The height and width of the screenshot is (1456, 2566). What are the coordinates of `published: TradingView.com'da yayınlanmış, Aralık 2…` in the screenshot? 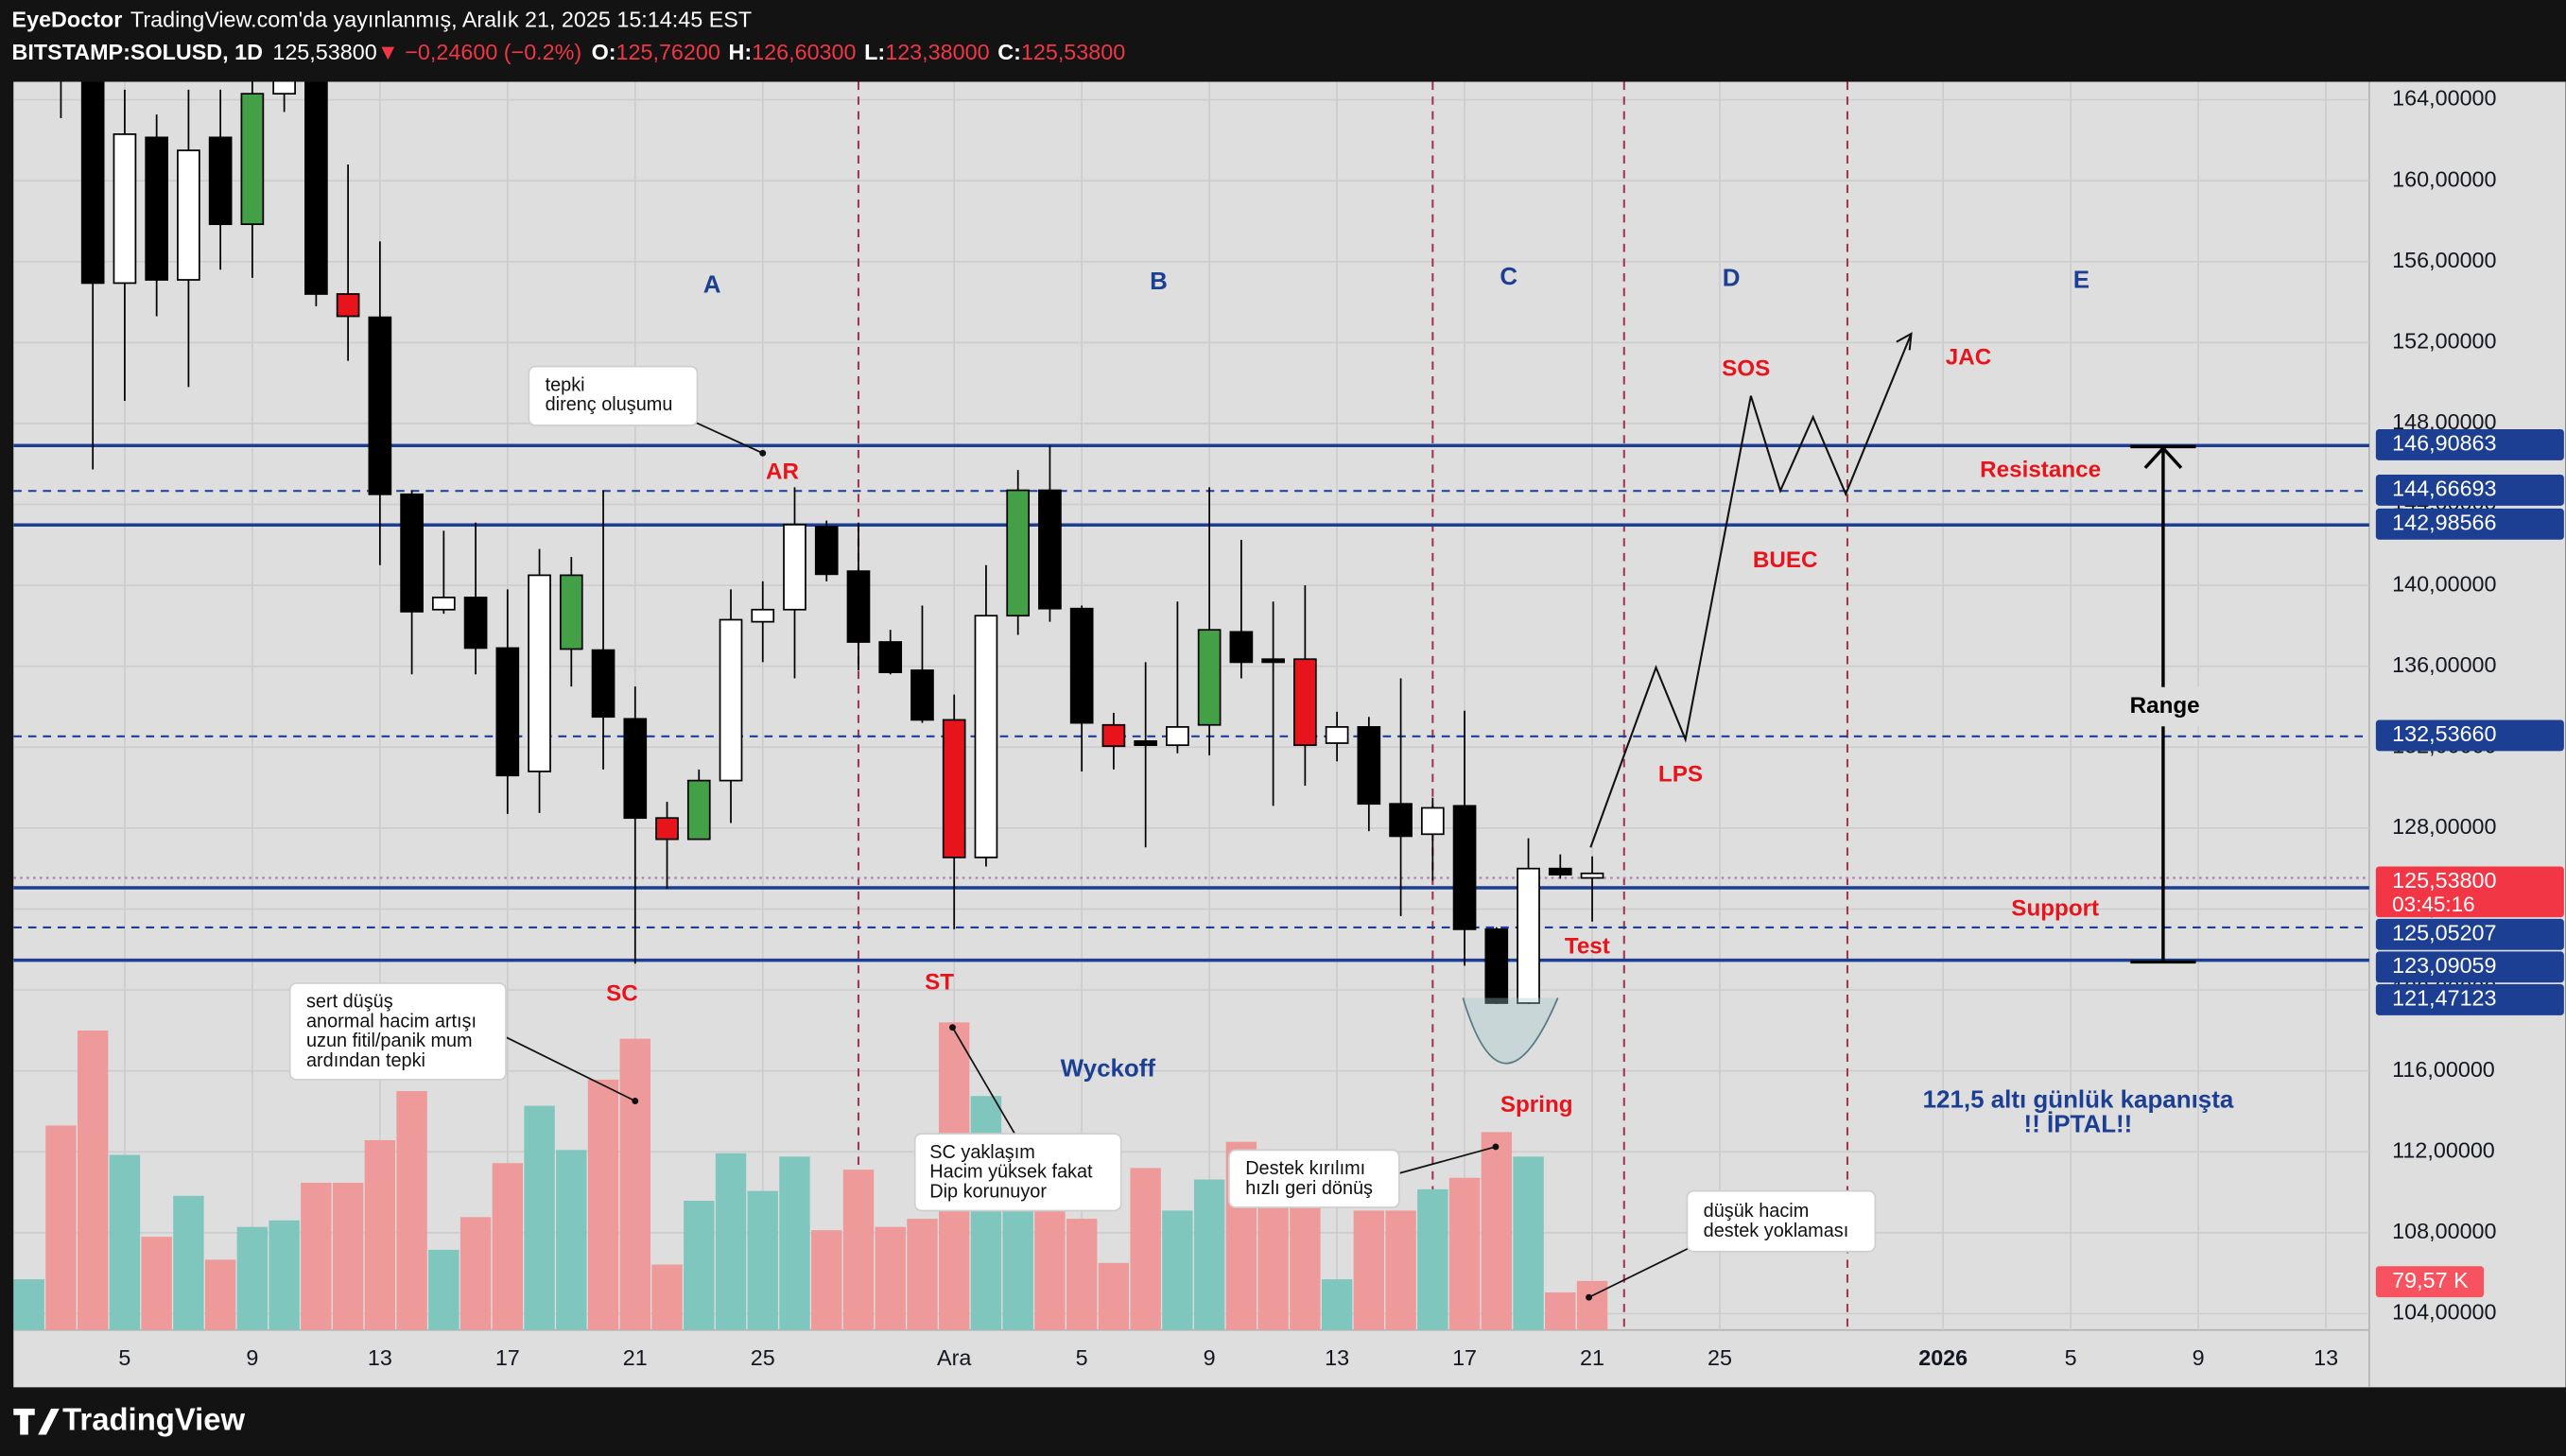 It's located at (441, 20).